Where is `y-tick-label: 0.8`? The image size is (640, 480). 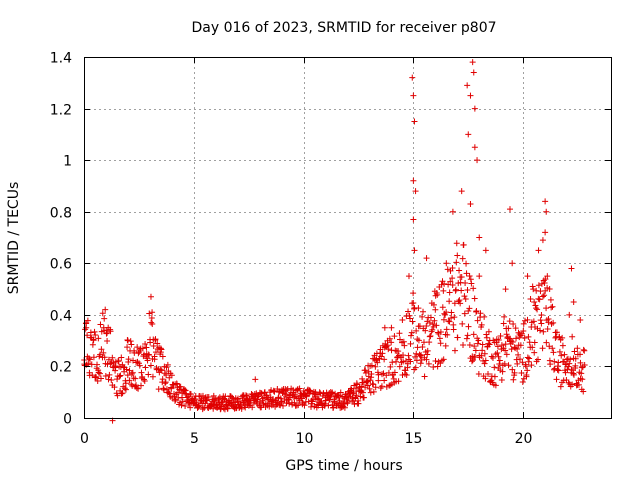 y-tick-label: 0.8 is located at coordinates (61, 214).